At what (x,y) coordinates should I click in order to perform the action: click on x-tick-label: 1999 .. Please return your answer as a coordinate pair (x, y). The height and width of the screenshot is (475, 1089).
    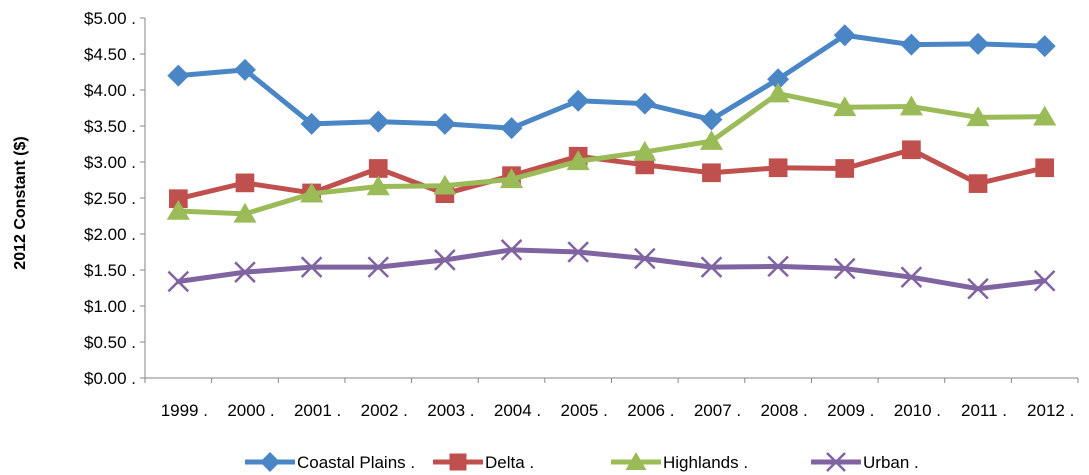
    Looking at the image, I should click on (184, 410).